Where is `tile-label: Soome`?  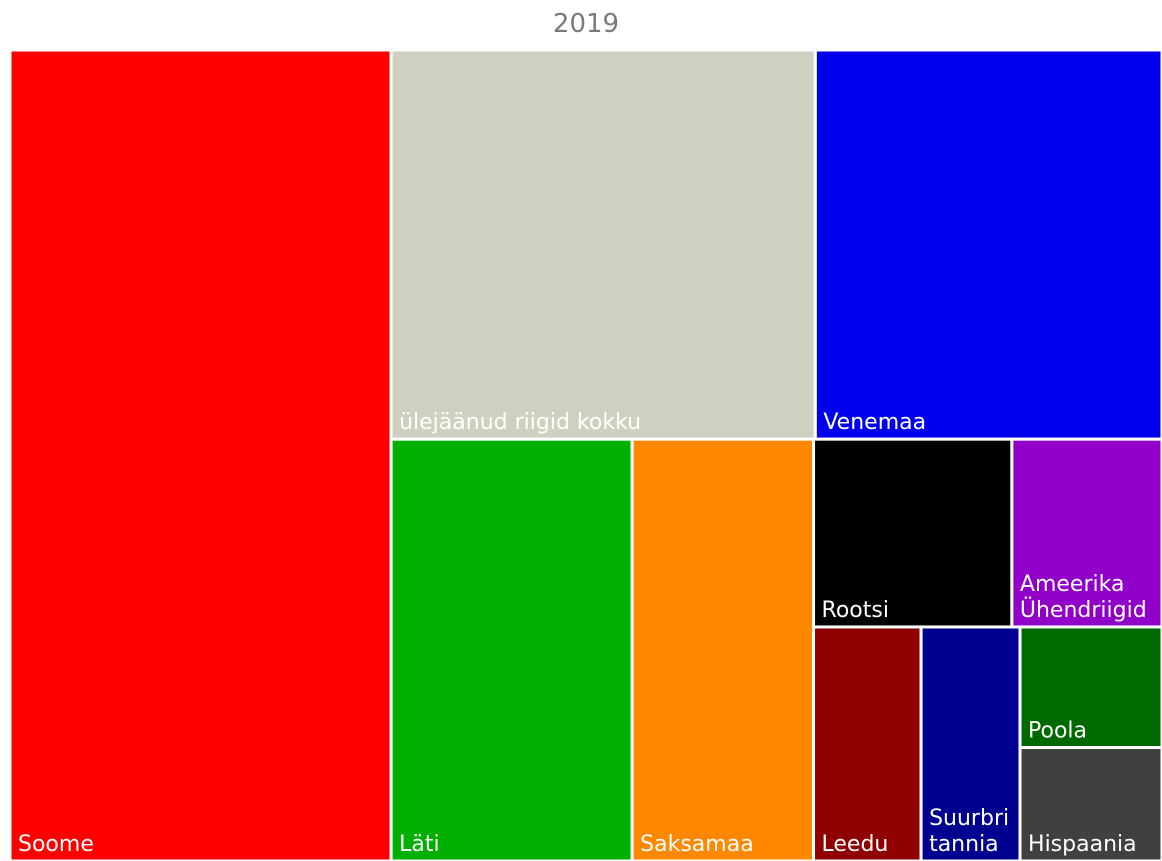 tile-label: Soome is located at coordinates (56, 844).